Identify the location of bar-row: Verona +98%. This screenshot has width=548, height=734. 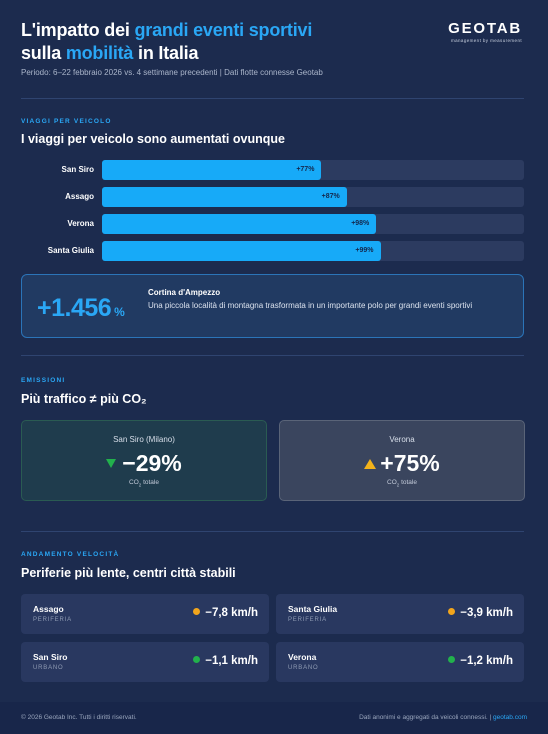
(272, 224).